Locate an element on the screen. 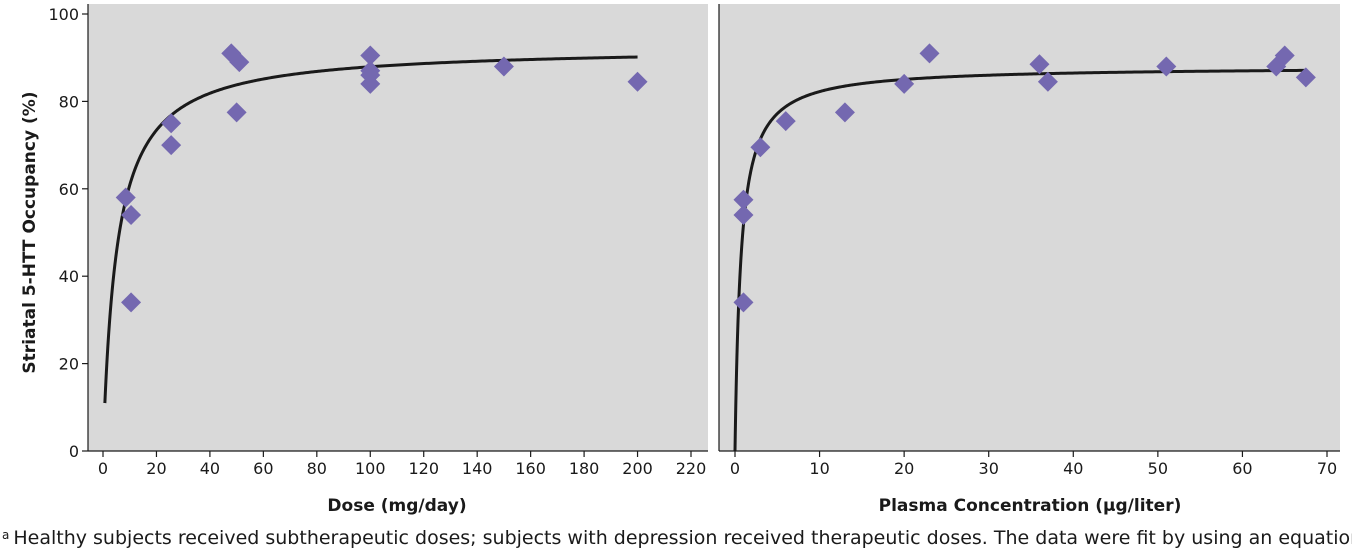 The height and width of the screenshot is (550, 1352). x-tick-label: 220 is located at coordinates (691, 468).